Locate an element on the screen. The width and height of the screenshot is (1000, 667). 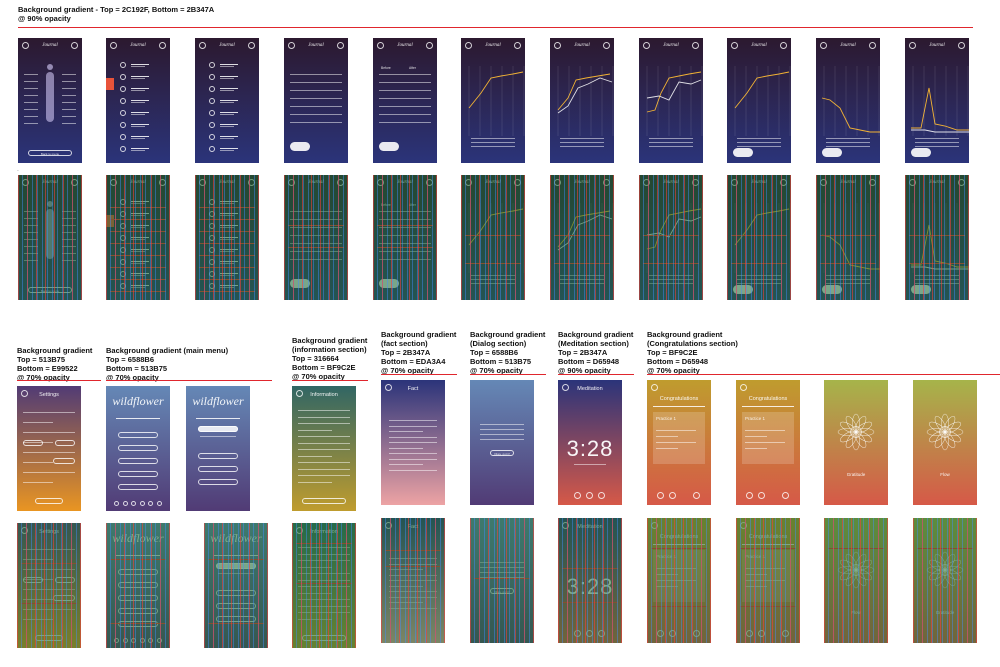
note-line: Top = 513B75 is located at coordinates (41, 359).